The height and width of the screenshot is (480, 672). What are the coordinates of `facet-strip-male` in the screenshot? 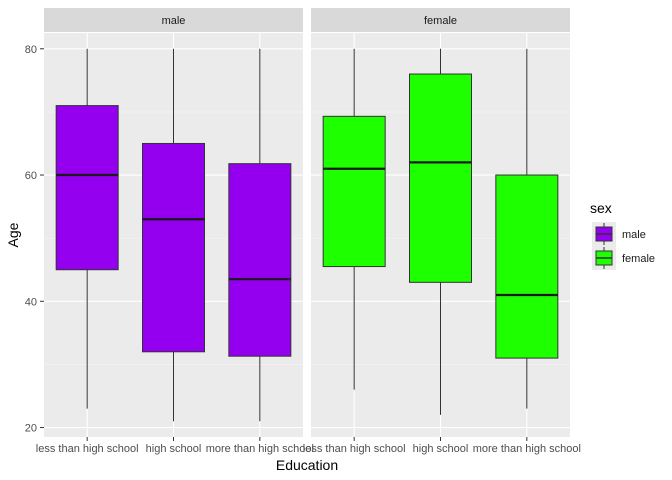 It's located at (173, 20).